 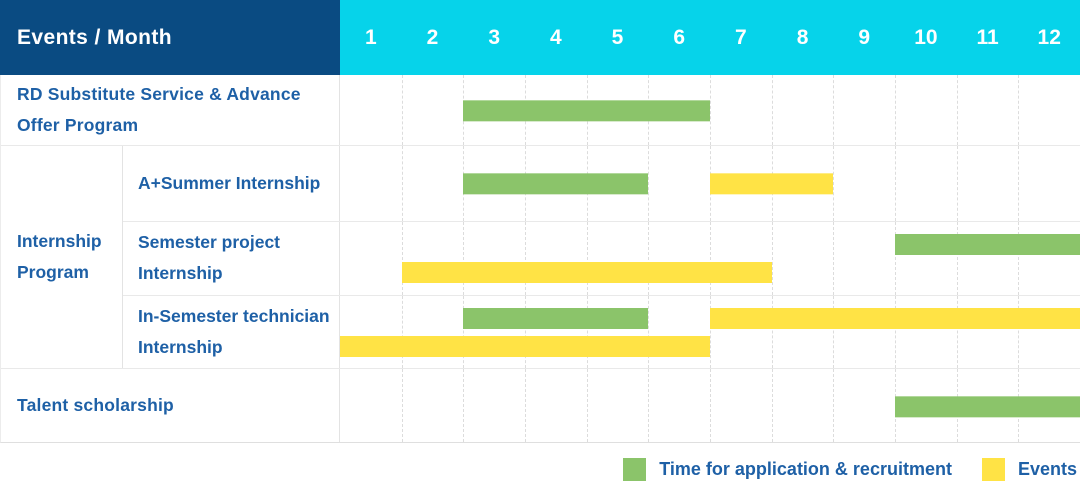 I want to click on table-row: In-Semester technician Internship, so click(x=601, y=331).